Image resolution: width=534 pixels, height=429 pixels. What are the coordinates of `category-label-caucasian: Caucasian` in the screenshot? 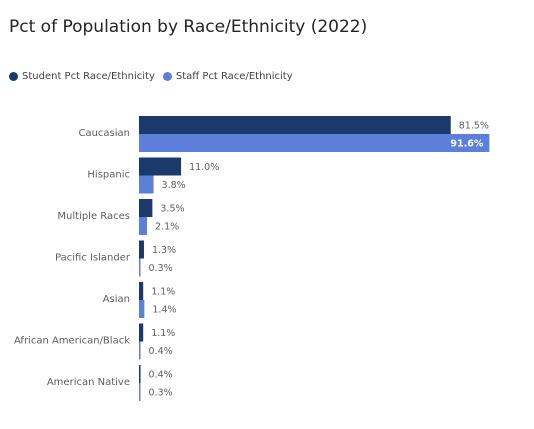 It's located at (104, 133).